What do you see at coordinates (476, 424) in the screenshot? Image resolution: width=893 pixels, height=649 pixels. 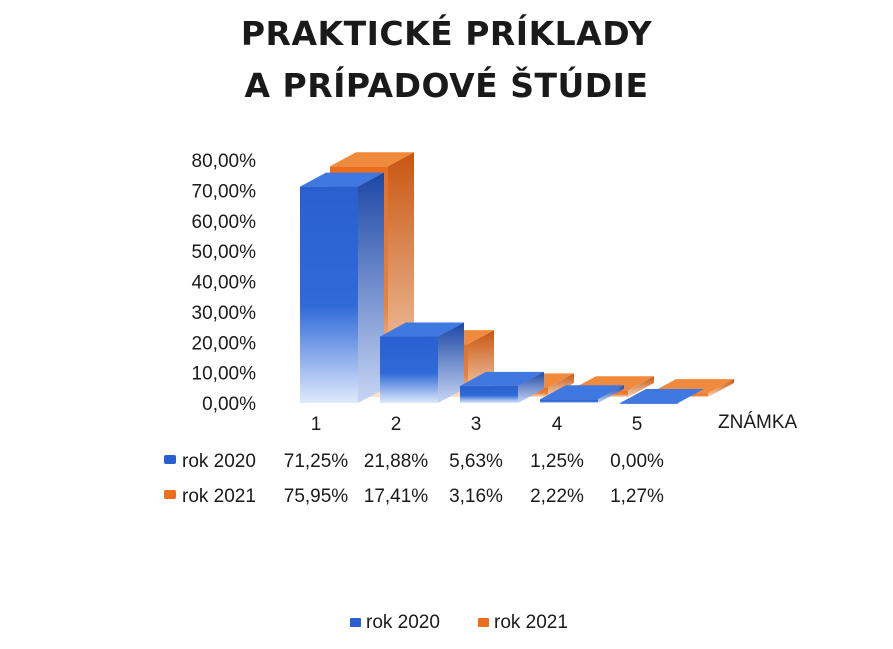 I see `x-tick-label: 3` at bounding box center [476, 424].